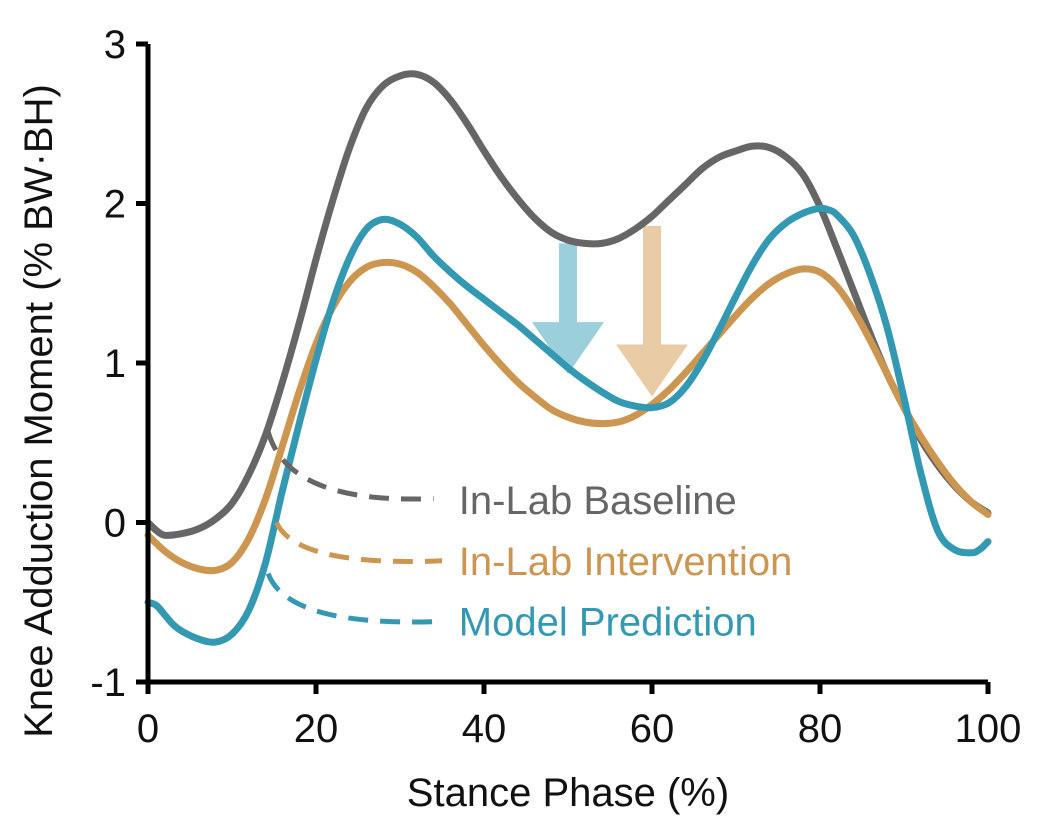 This screenshot has height=840, width=1050. Describe the element at coordinates (484, 729) in the screenshot. I see `x-tick-label: 40` at that location.